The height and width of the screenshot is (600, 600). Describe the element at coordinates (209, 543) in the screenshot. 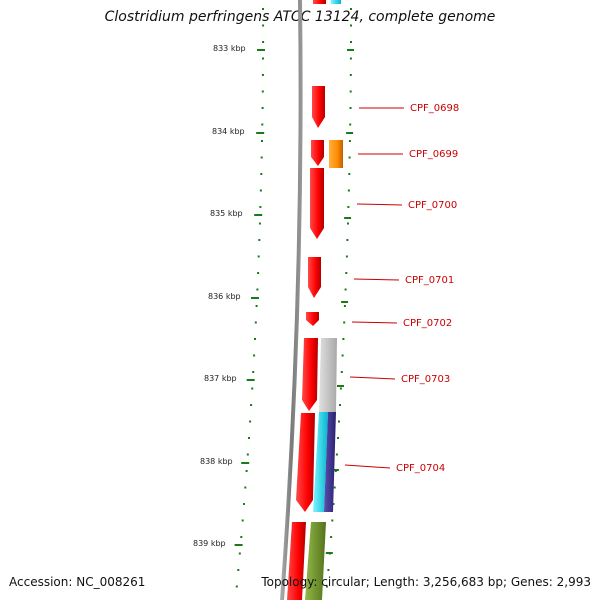

I see `kbp-tick-label: 839 kbp` at that location.